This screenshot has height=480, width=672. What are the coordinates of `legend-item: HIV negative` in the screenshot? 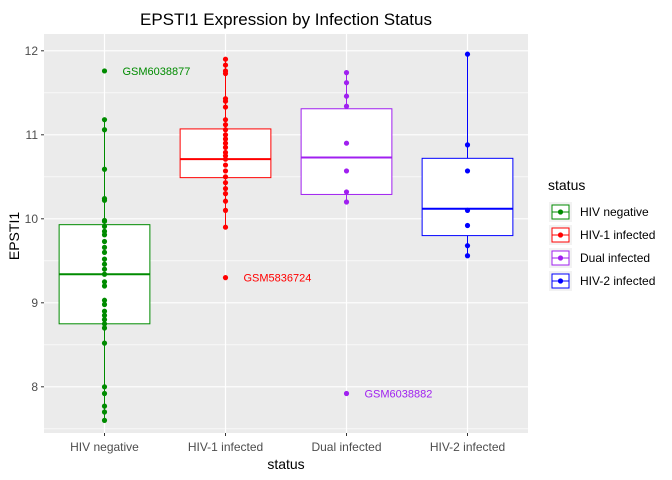 It's located at (599, 212).